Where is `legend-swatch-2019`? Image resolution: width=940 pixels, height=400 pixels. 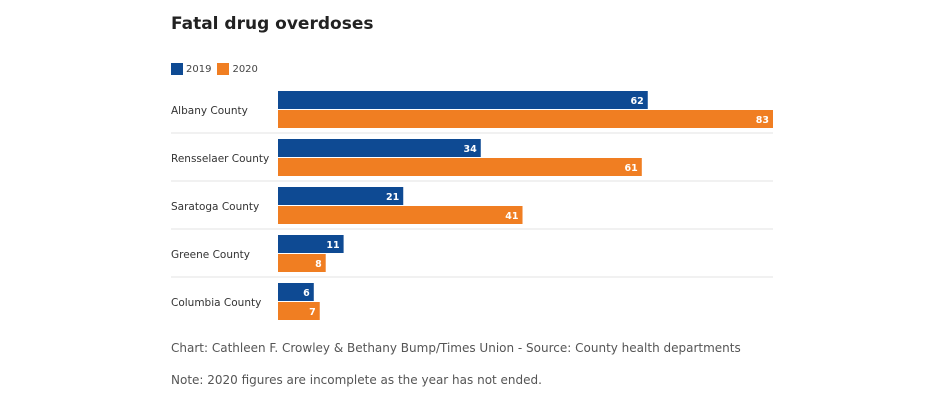 legend-swatch-2019 is located at coordinates (177, 69).